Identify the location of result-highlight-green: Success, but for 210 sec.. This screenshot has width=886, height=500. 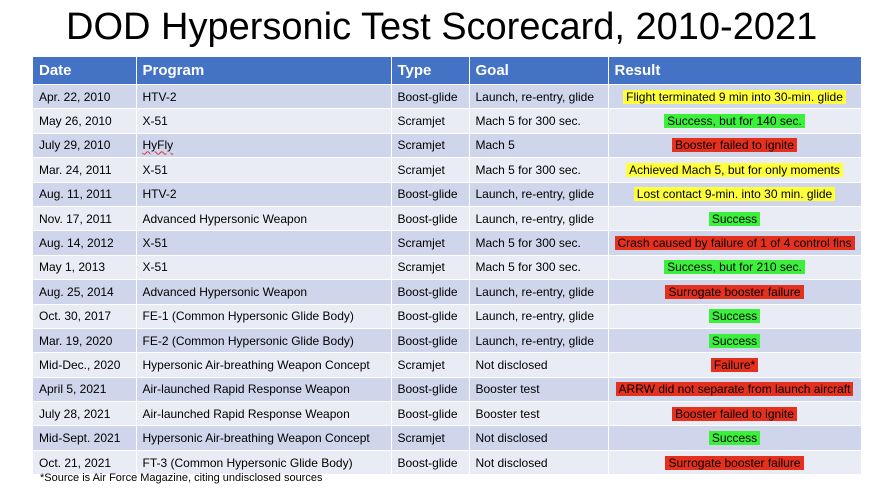
(734, 267).